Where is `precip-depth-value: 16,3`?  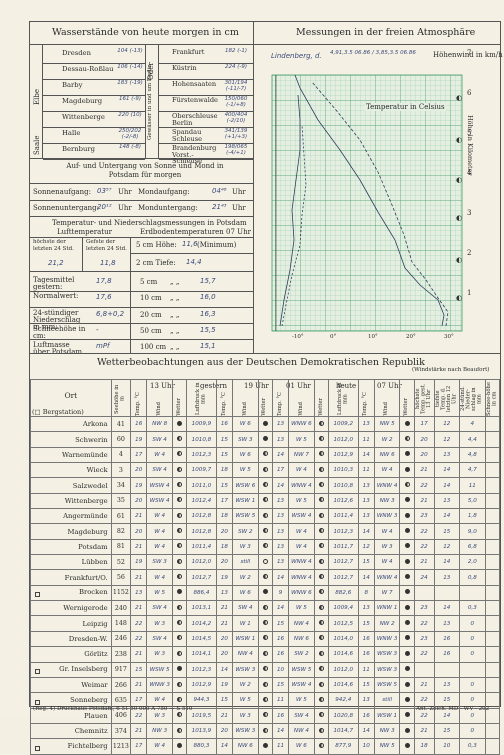
precip-depth-value: 16,3 is located at coordinates (208, 313).